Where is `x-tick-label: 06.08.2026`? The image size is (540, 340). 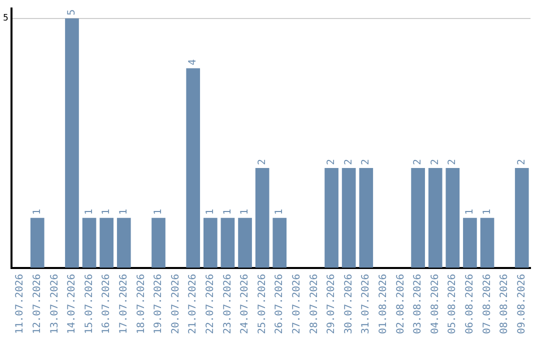 x-tick-label: 06.08.2026 is located at coordinates (470, 304).